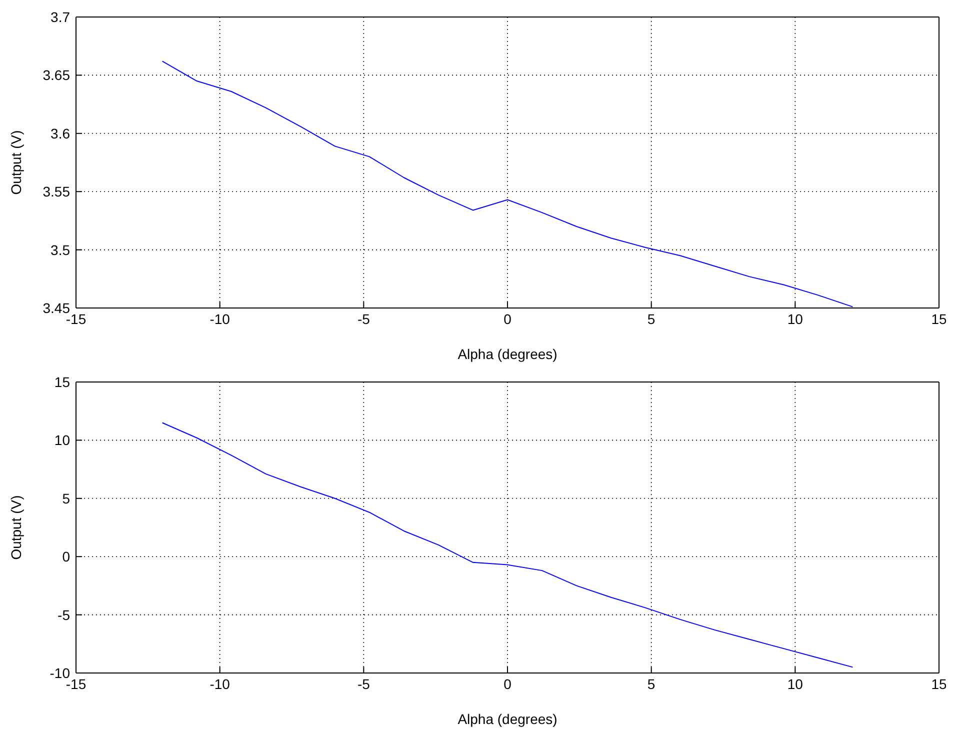 Image resolution: width=954 pixels, height=747 pixels. Describe the element at coordinates (56, 192) in the screenshot. I see `y-tick-label: 3.55` at that location.